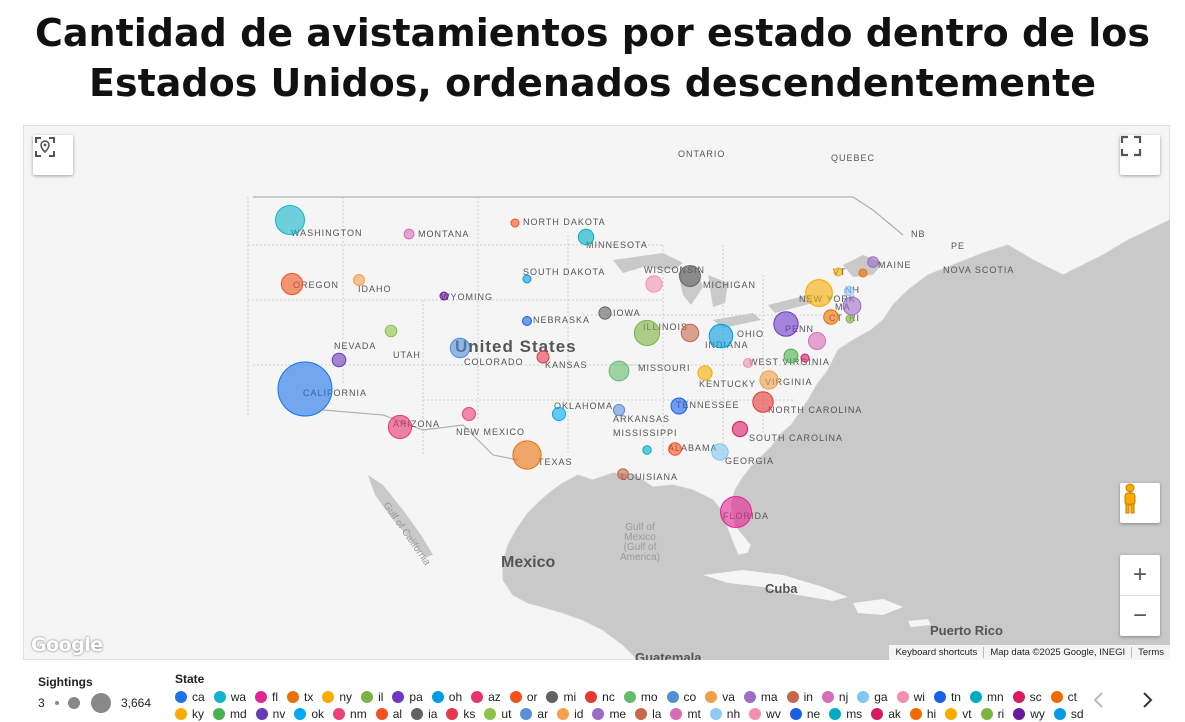  Describe the element at coordinates (724, 714) in the screenshot. I see `legend-item-nh: nh` at that location.